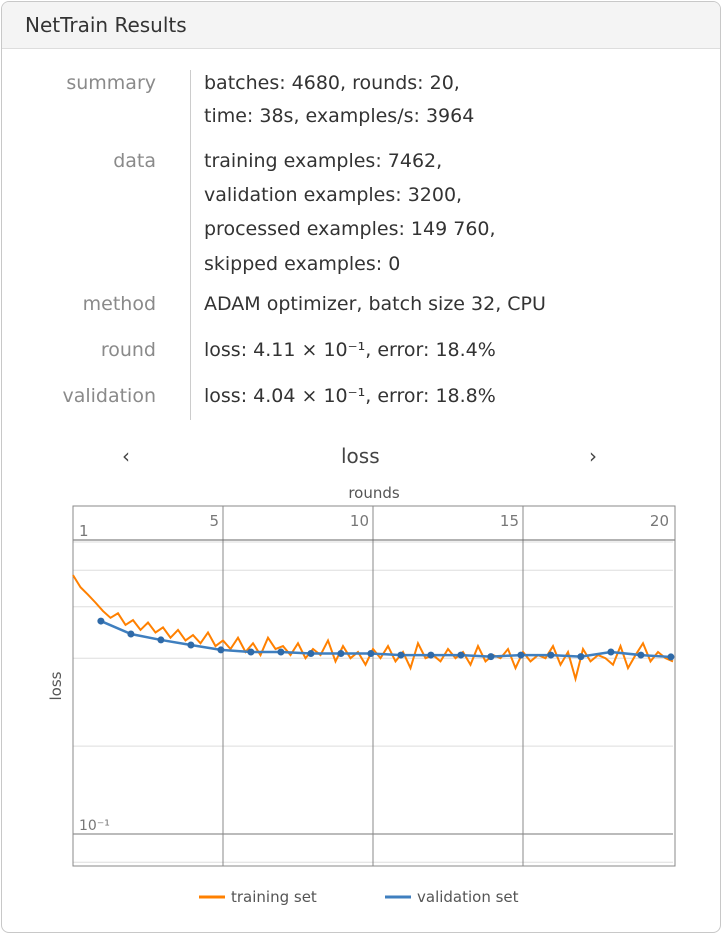 This screenshot has width=722, height=934. Describe the element at coordinates (111, 83) in the screenshot. I see `row-label-summary: summary` at that location.